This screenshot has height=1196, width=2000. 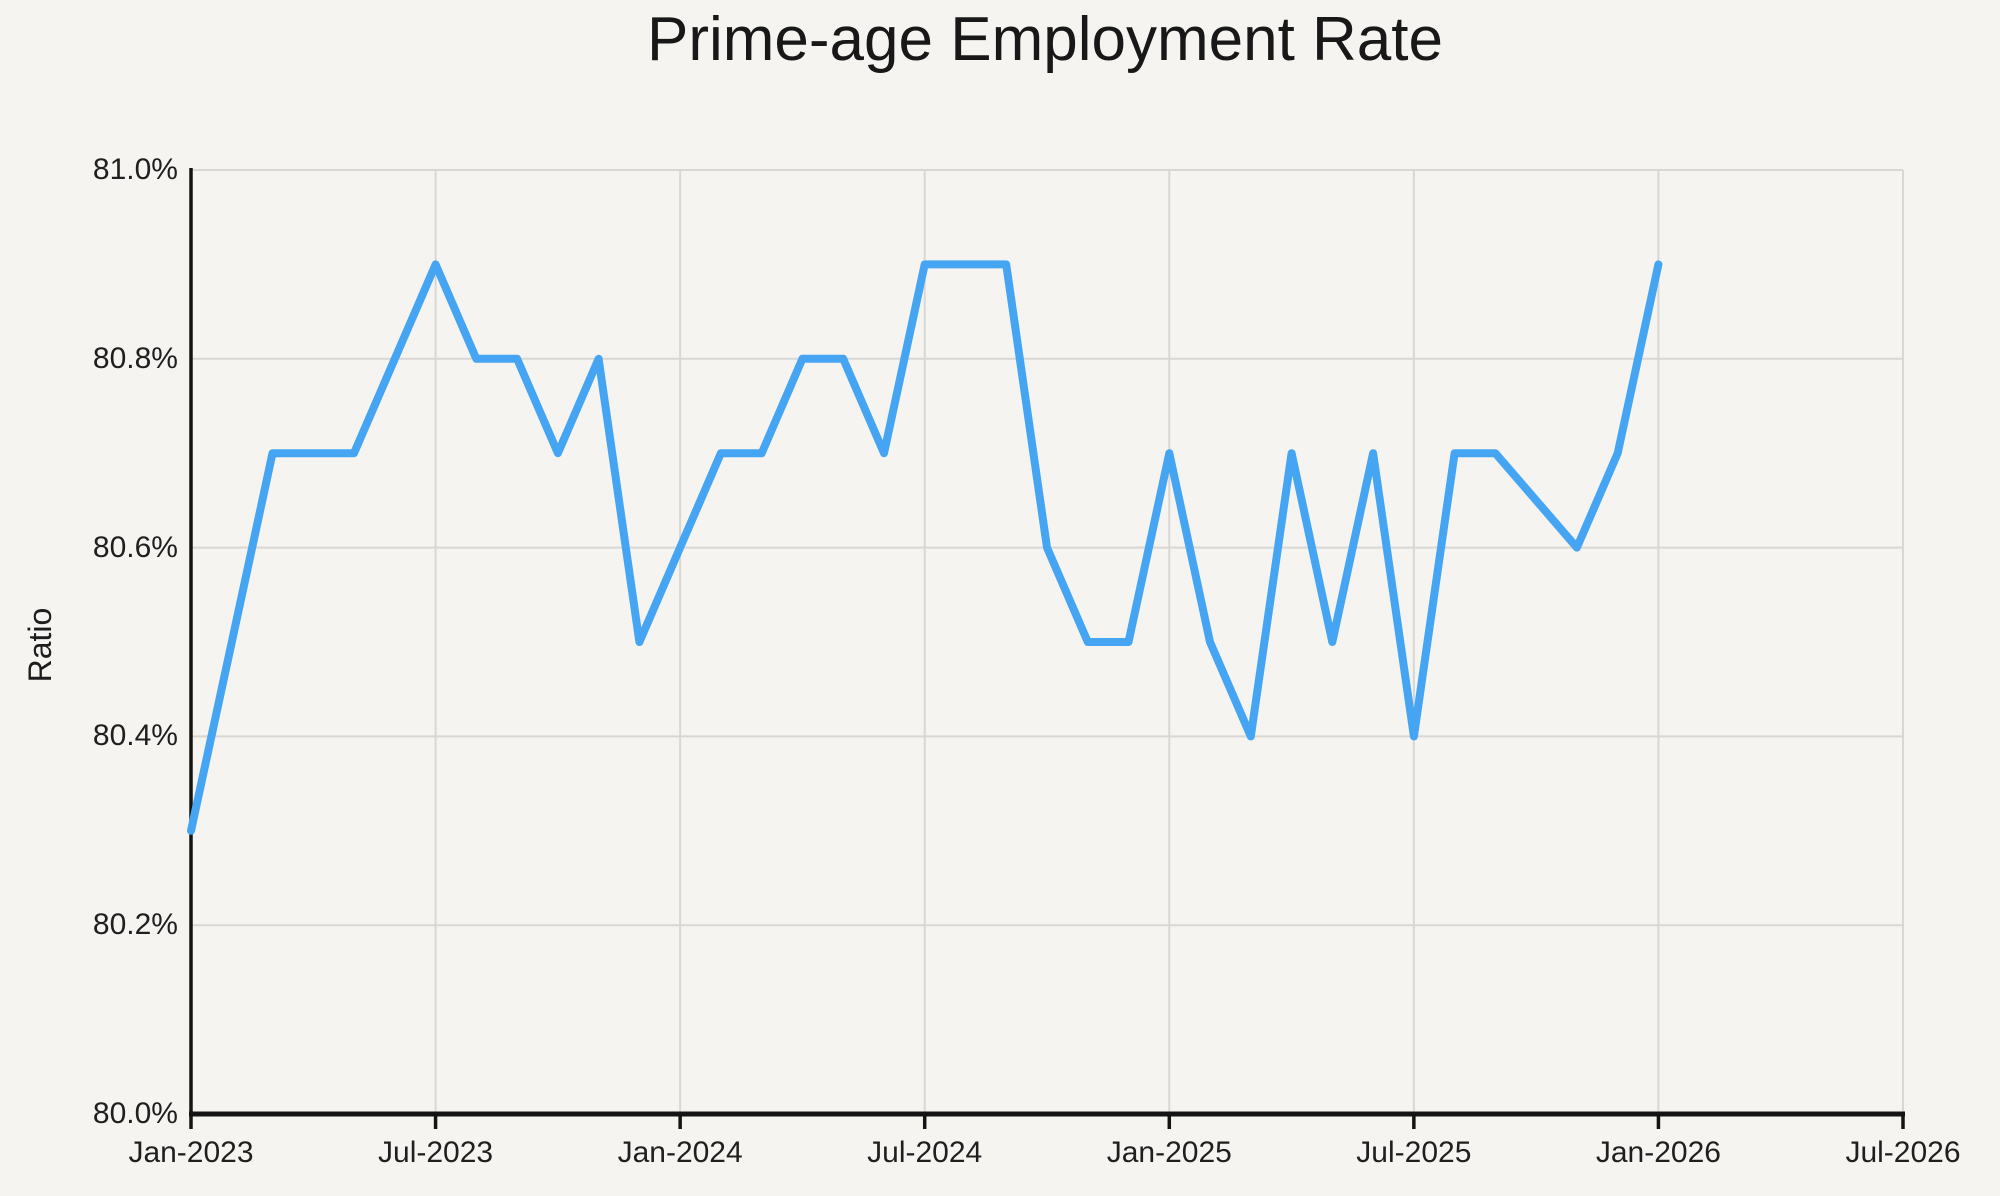 What do you see at coordinates (191, 1152) in the screenshot?
I see `x-tick-label: Jan-2023` at bounding box center [191, 1152].